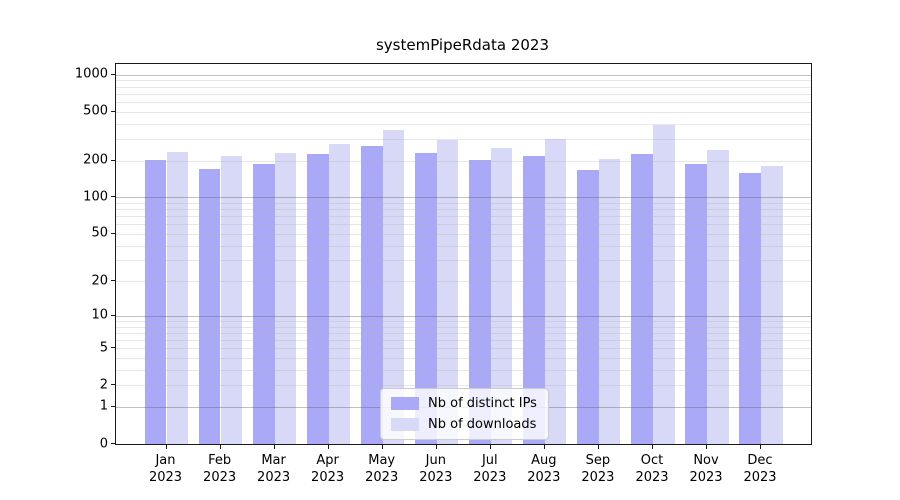 This screenshot has width=900, height=500. I want to click on y-axis-tick-label: 2, so click(103, 385).